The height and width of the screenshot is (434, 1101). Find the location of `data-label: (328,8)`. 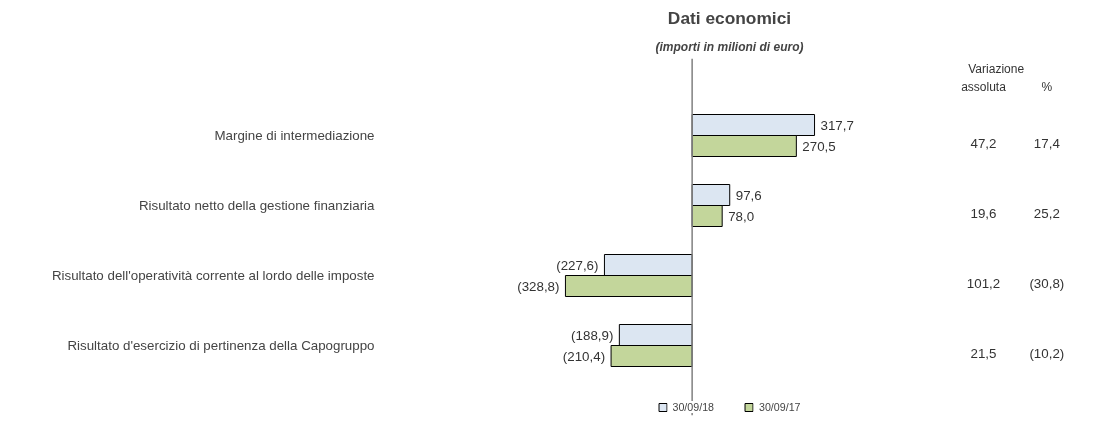

data-label: (328,8) is located at coordinates (538, 286).